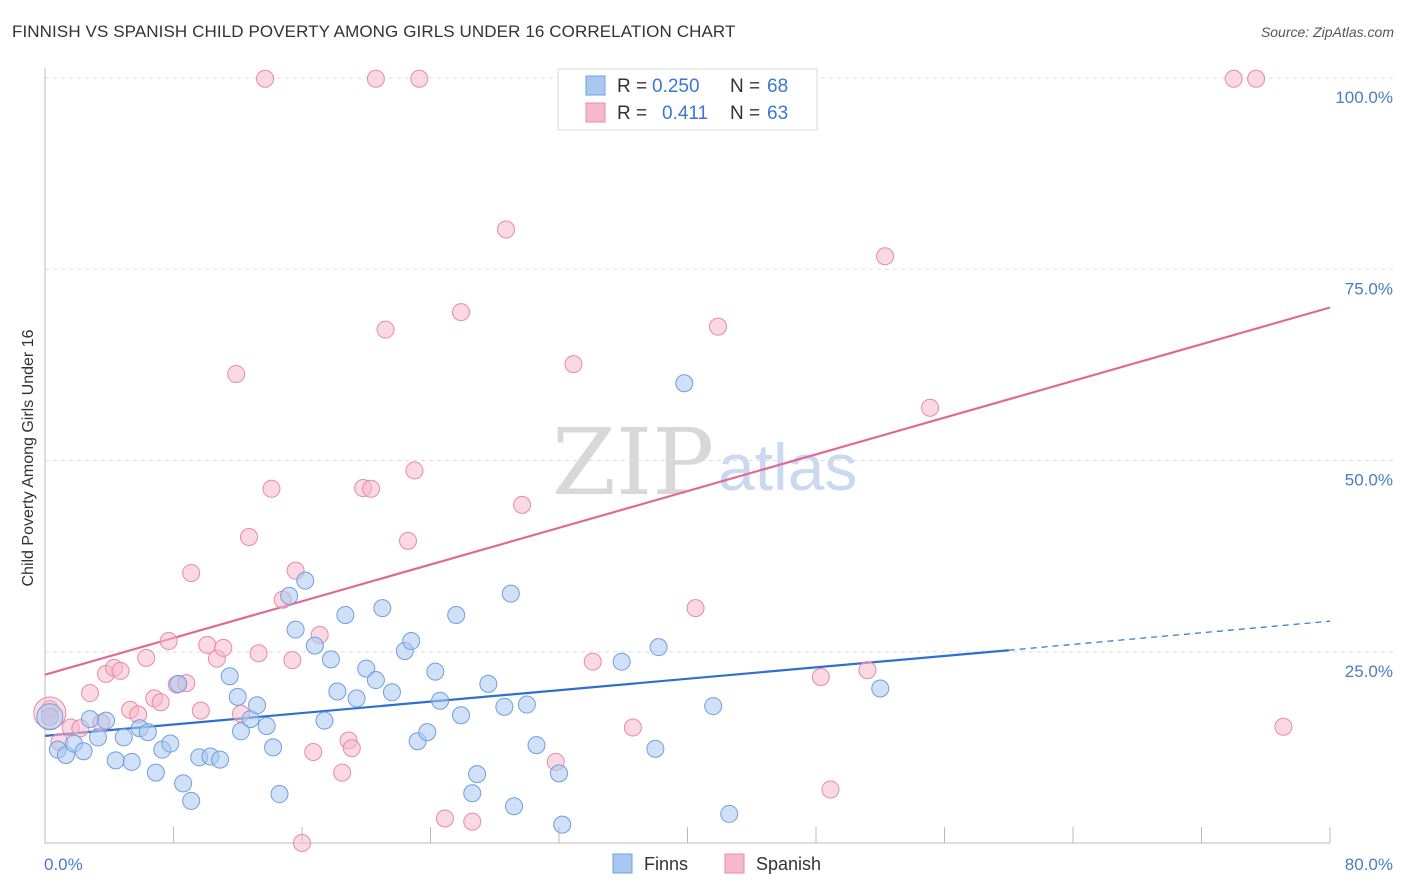 Image resolution: width=1406 pixels, height=892 pixels. I want to click on legend-r-value-finns: 0.250, so click(676, 86).